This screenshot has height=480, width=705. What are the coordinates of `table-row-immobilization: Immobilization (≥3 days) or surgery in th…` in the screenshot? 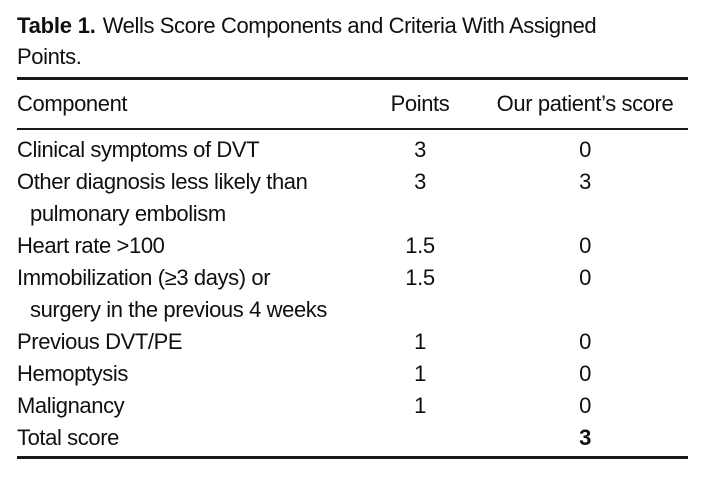 It's located at (352, 294).